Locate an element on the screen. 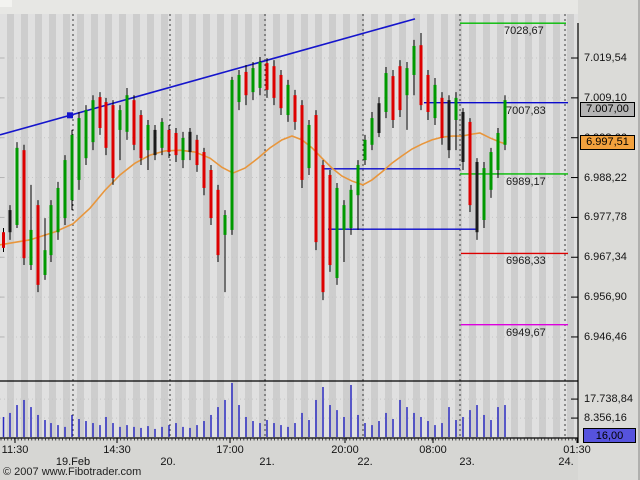 This screenshot has width=640, height=480. top-left-corner is located at coordinates (6, 3).